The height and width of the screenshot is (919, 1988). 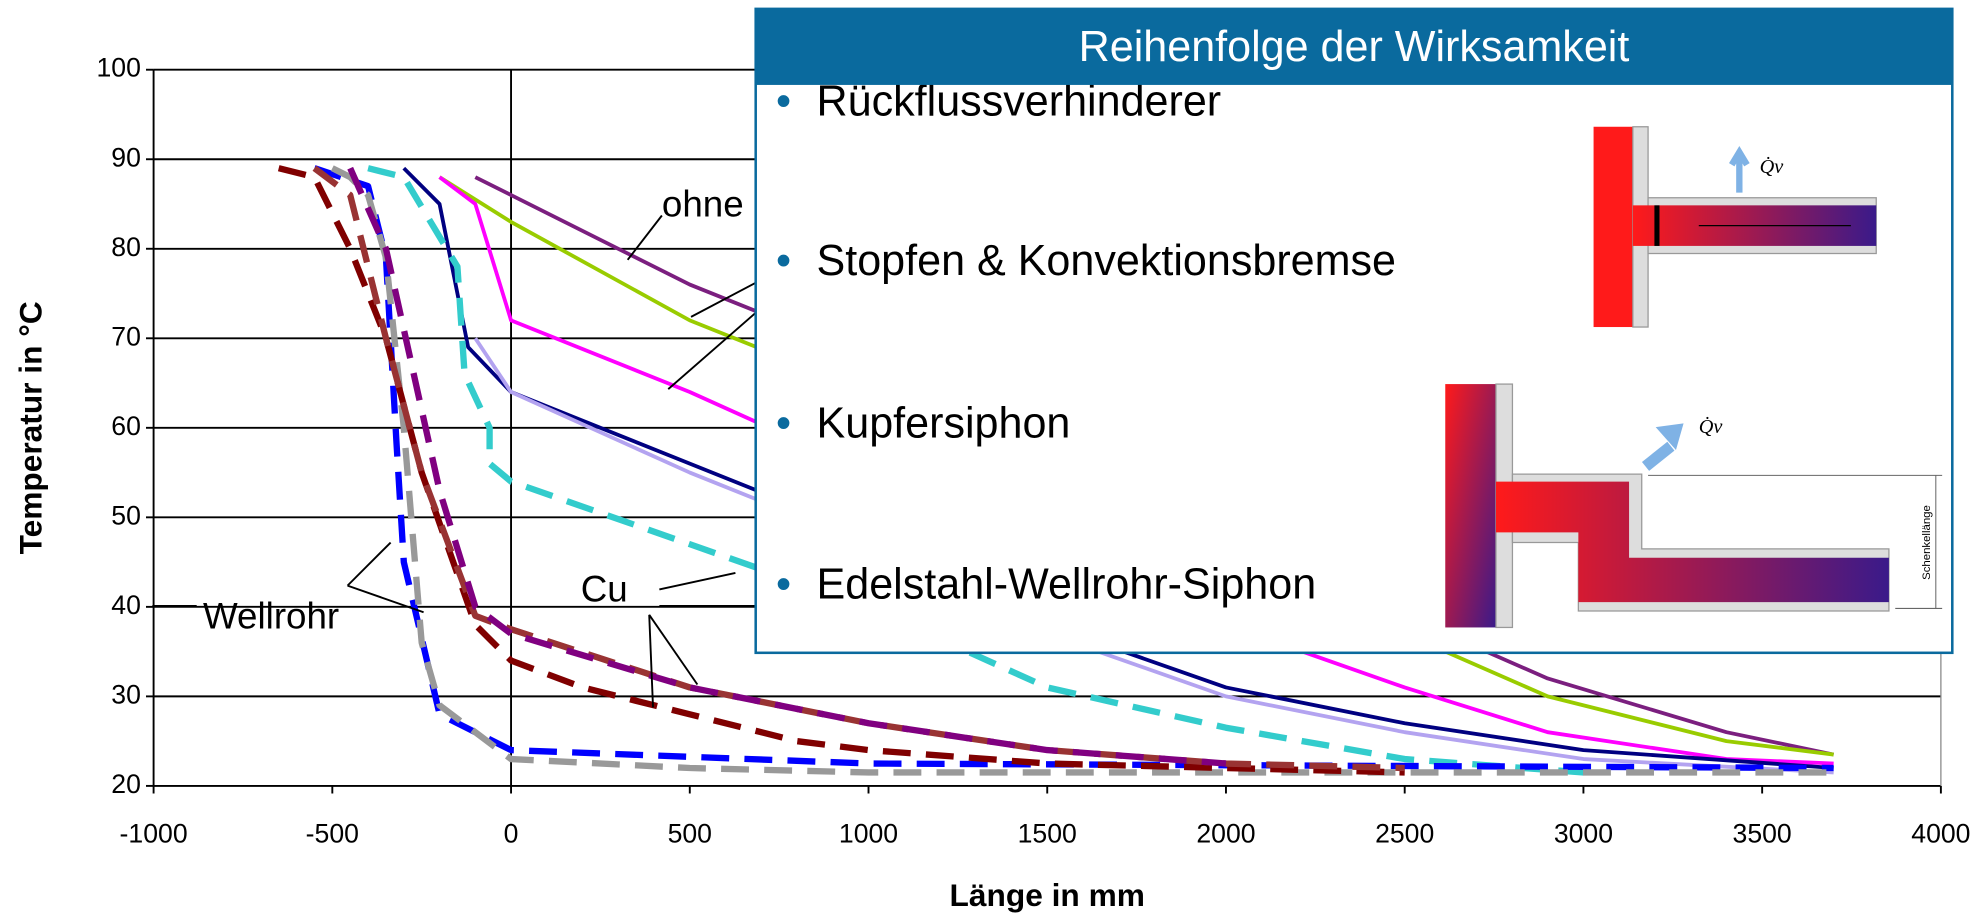 What do you see at coordinates (126, 694) in the screenshot?
I see `y-tick-label: 30` at bounding box center [126, 694].